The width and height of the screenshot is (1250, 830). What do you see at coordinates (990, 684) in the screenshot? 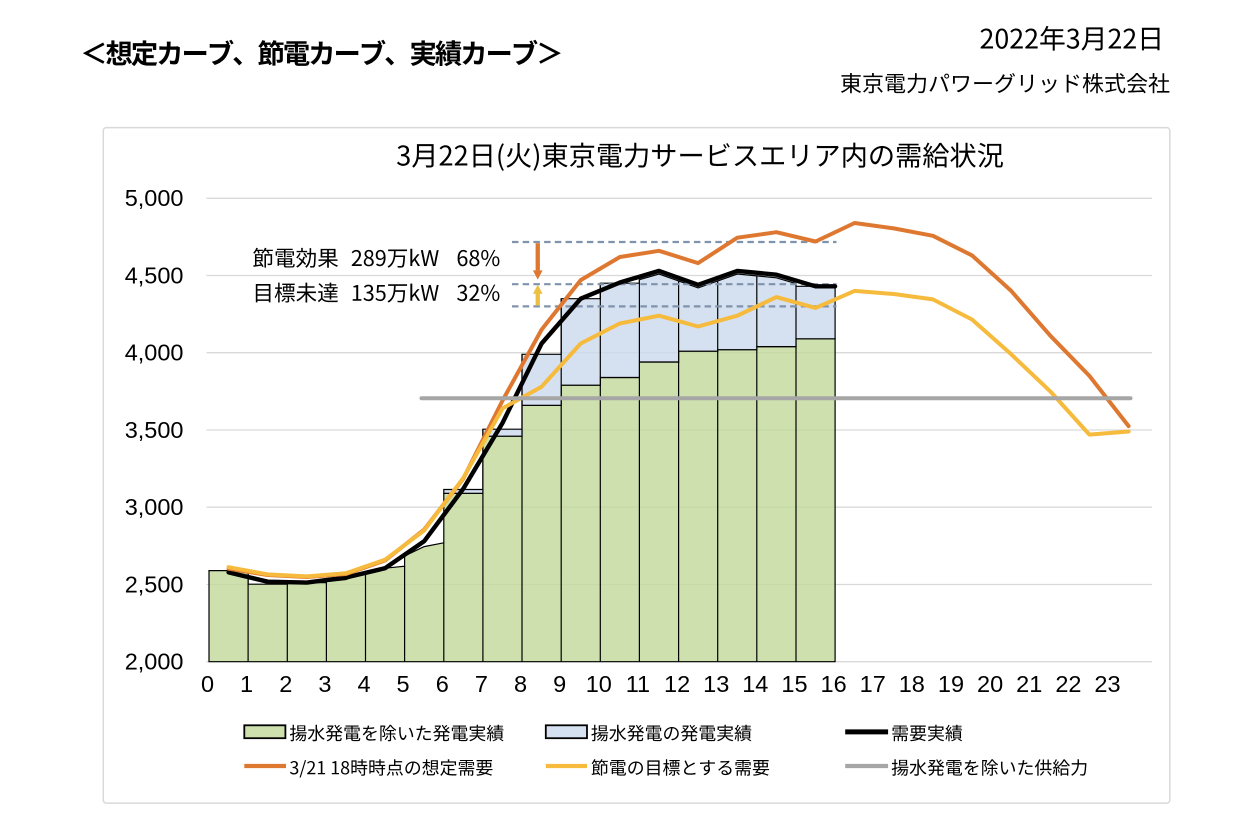
I see `svg-text: 20` at bounding box center [990, 684].